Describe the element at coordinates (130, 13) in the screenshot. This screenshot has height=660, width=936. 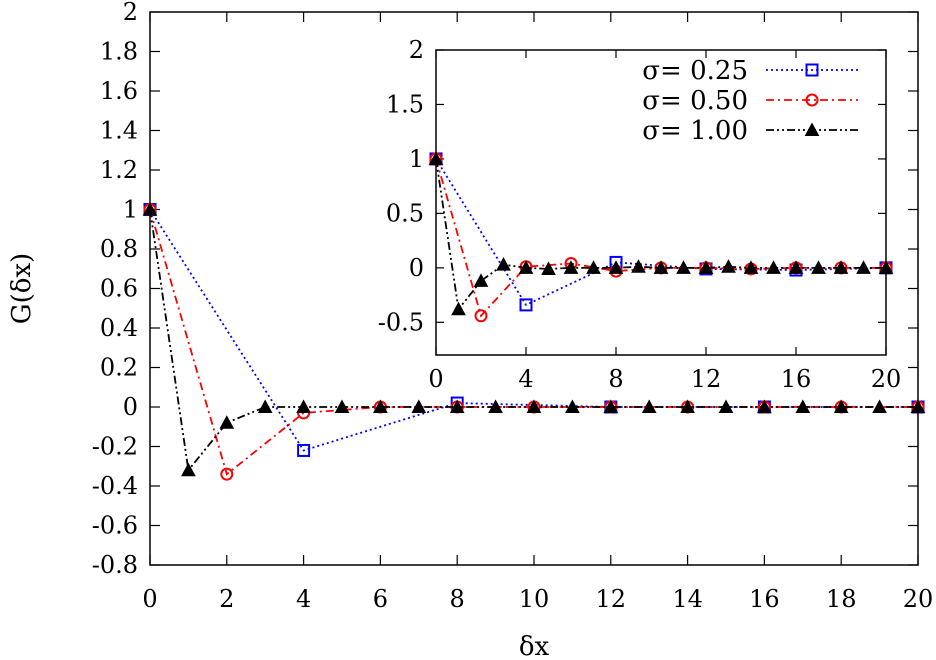
I see `main-ytick-label: 2` at that location.